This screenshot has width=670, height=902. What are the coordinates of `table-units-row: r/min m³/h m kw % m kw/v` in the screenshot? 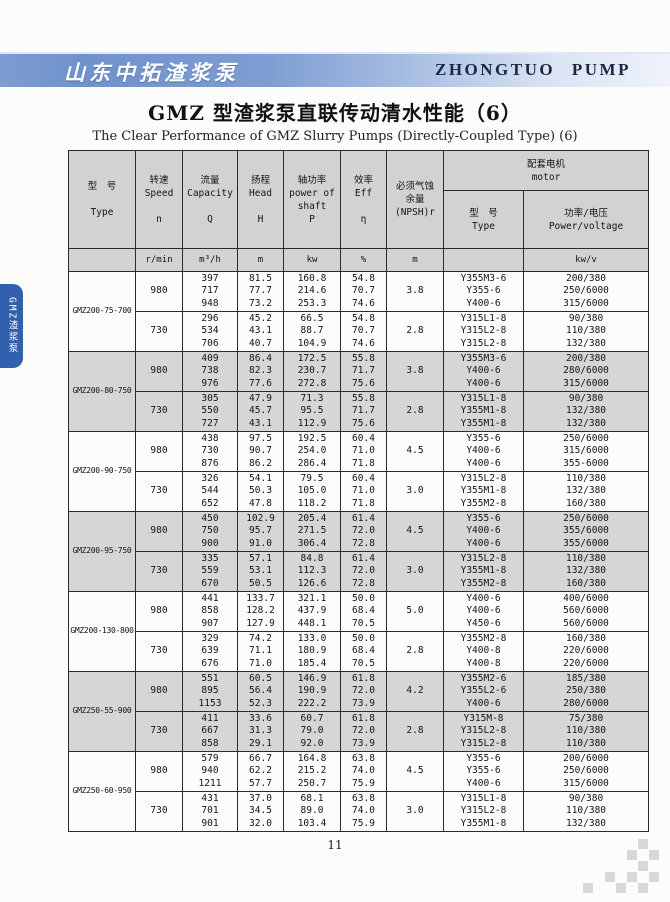 It's located at (359, 260).